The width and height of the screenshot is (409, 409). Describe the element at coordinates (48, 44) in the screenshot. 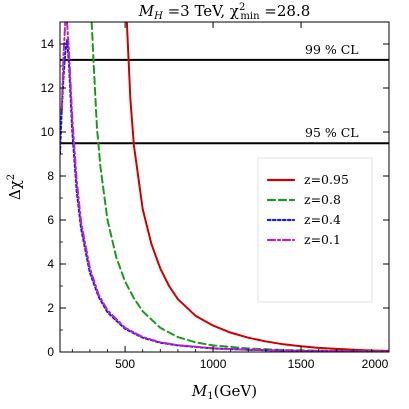

I see `y-tick-label: 14` at that location.